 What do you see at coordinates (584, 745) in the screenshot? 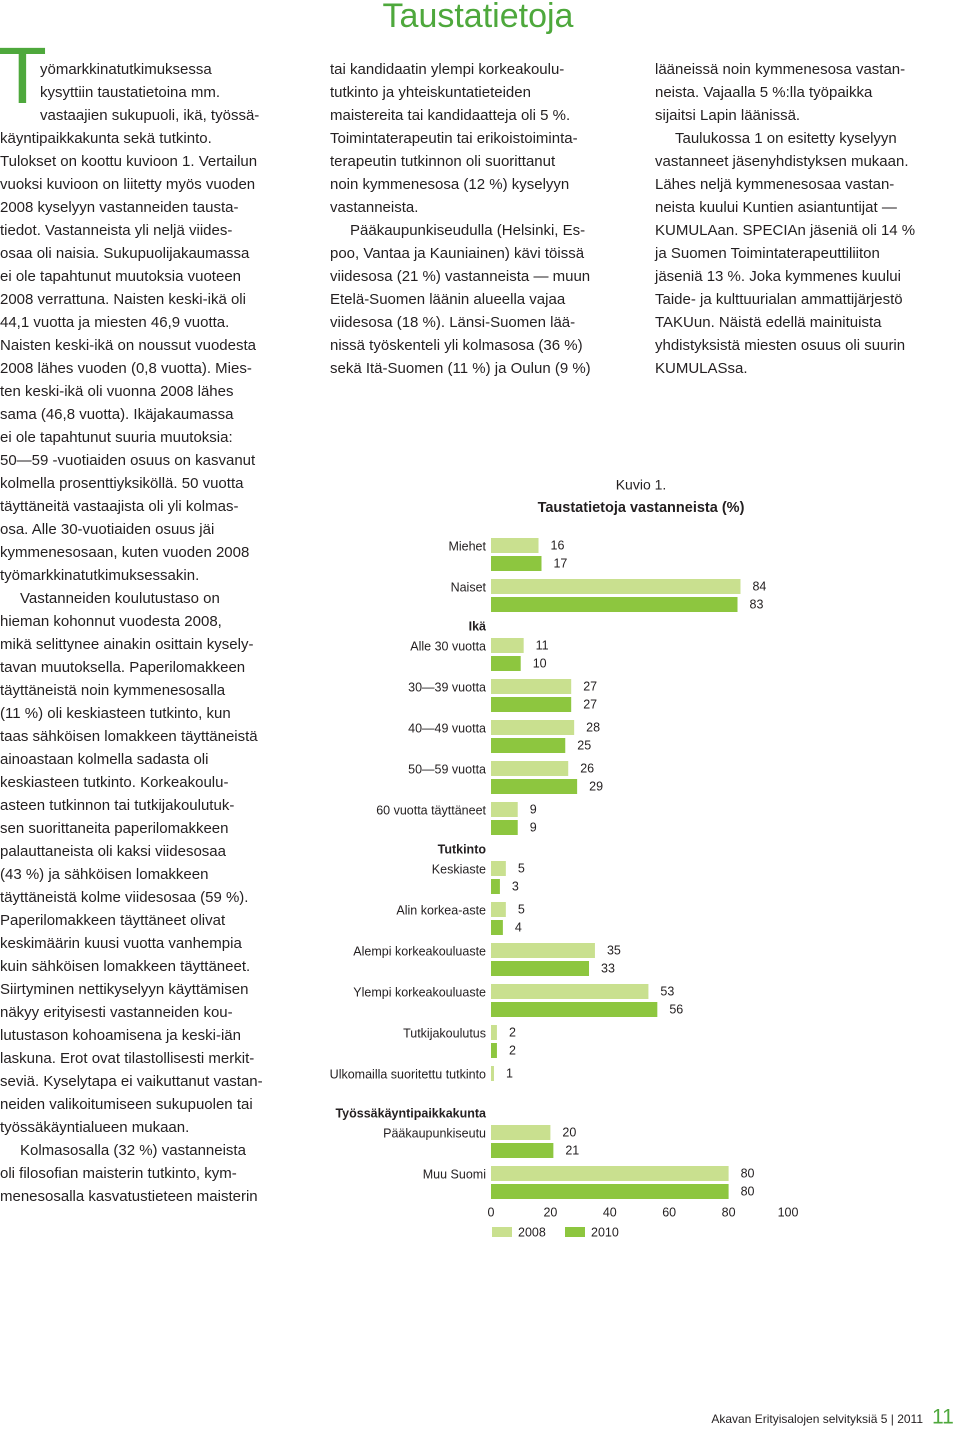
I see `value-label: 25` at bounding box center [584, 745].